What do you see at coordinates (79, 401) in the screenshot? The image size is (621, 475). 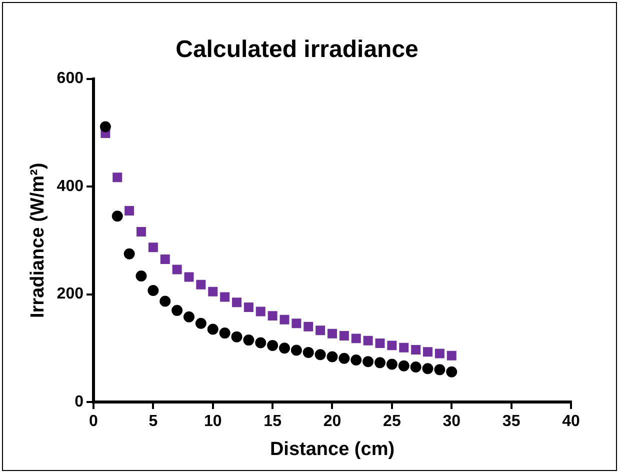 I see `y-tick-label: 0` at bounding box center [79, 401].